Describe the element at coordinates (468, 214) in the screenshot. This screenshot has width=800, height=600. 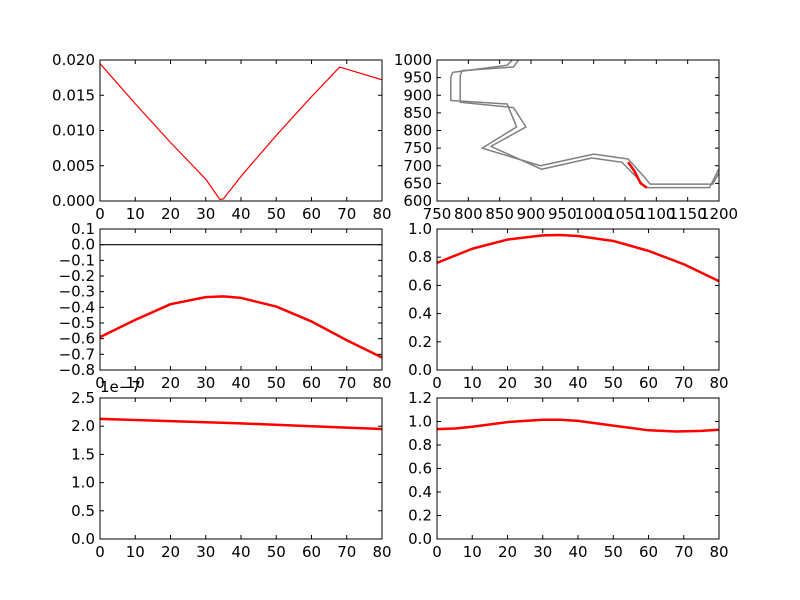
I see `x-tick-label: 800` at that location.